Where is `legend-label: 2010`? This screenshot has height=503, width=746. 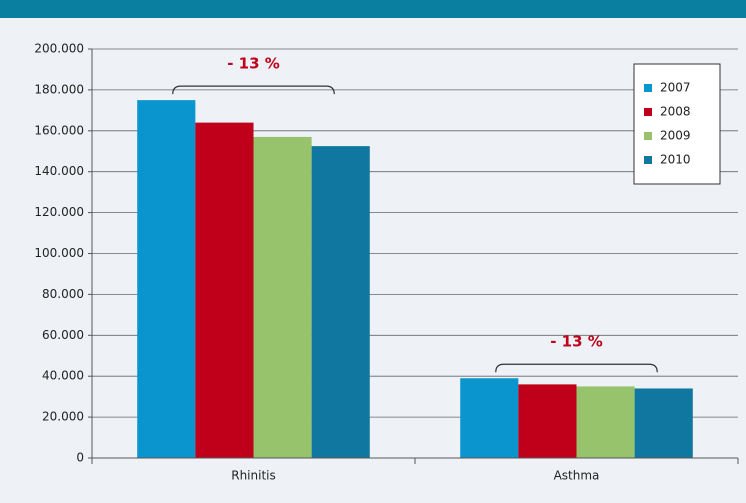
legend-label: 2010 is located at coordinates (675, 160).